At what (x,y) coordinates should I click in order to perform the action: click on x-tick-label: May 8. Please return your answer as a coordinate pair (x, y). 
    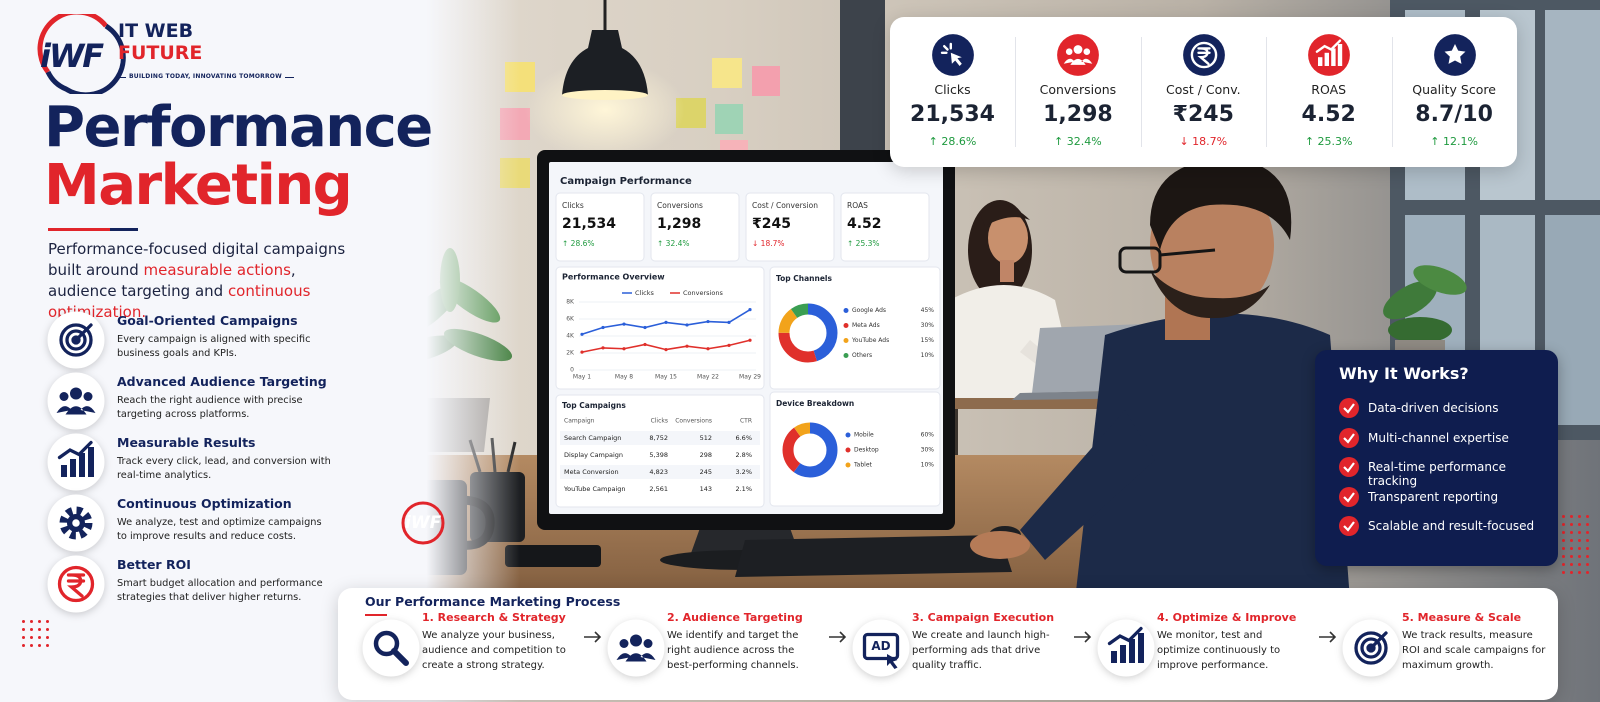
    Looking at the image, I should click on (624, 377).